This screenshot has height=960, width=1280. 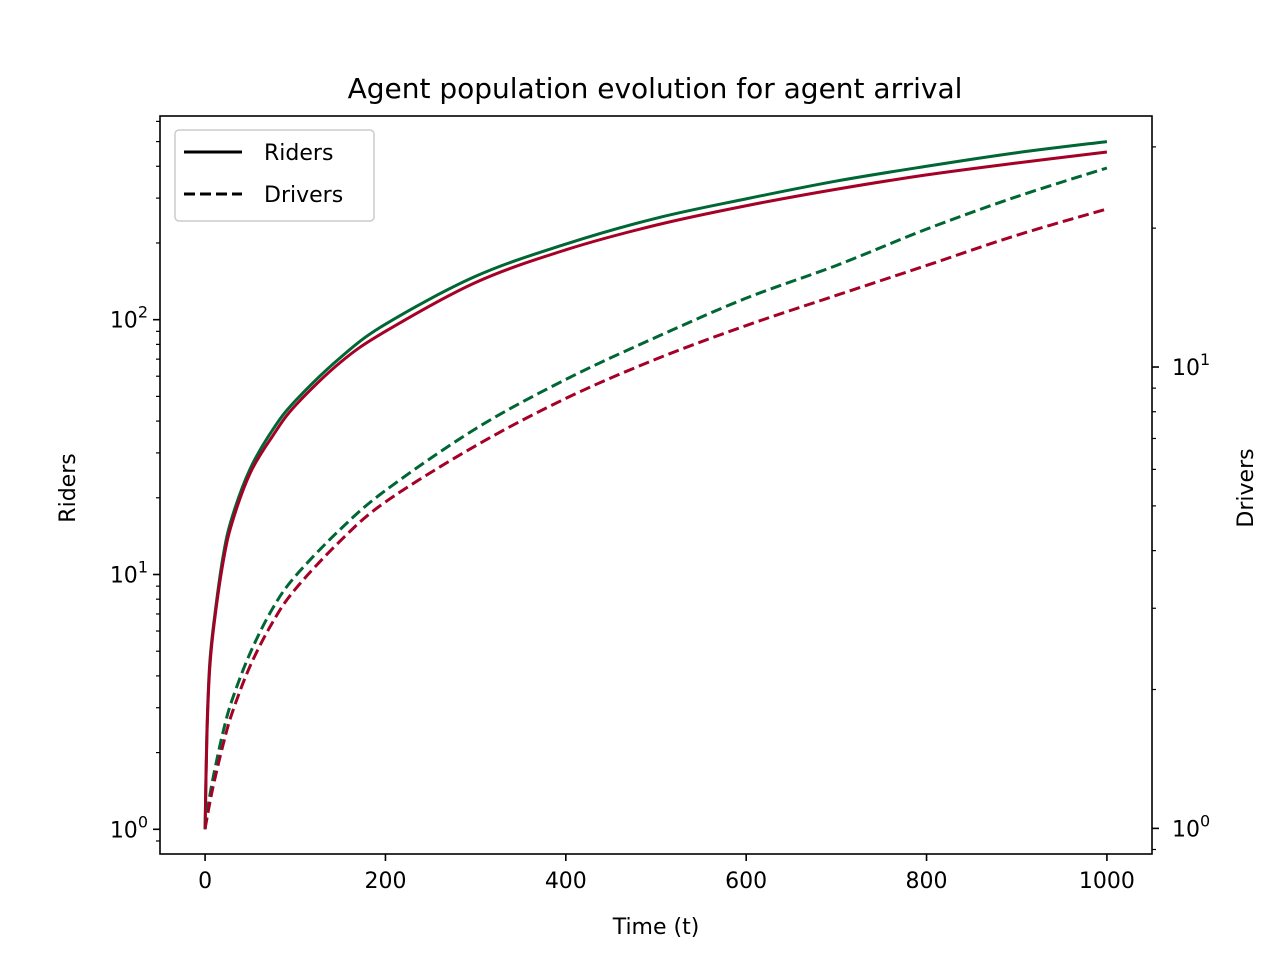 What do you see at coordinates (656, 927) in the screenshot?
I see `x-axis-title: Time (t)` at bounding box center [656, 927].